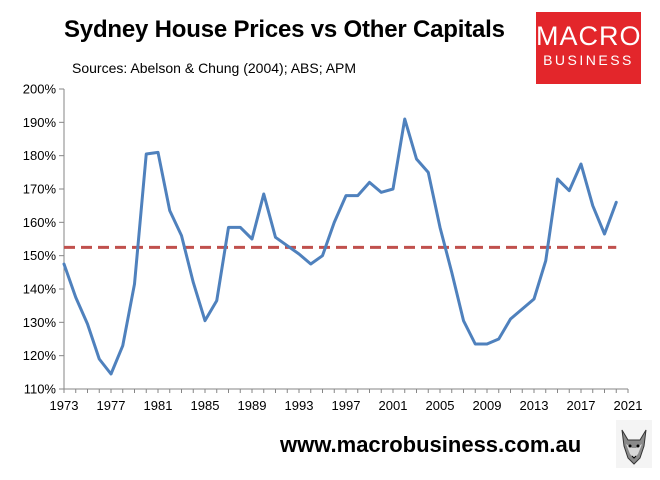 The height and width of the screenshot is (480, 660). What do you see at coordinates (40, 189) in the screenshot?
I see `y-tick-label: 170%` at bounding box center [40, 189].